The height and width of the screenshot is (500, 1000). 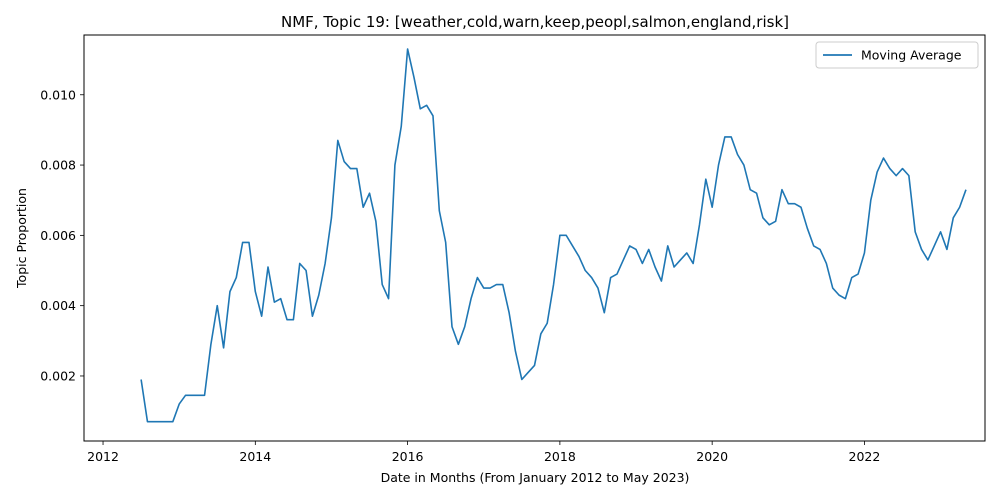 I want to click on x-tick-label: 2022, so click(x=865, y=456).